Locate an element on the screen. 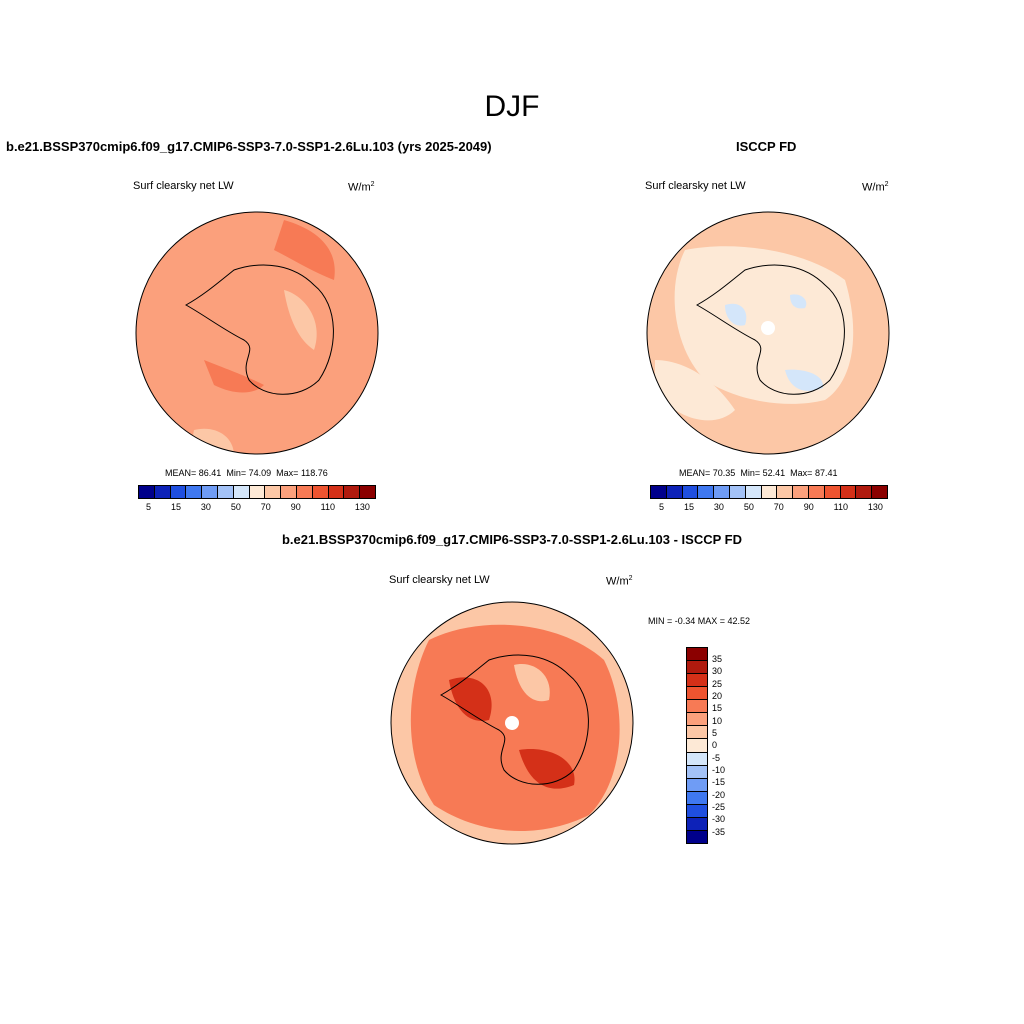 This screenshot has width=1024, height=1024. panel2-variable: Surf clearsky net LW is located at coordinates (695, 186).